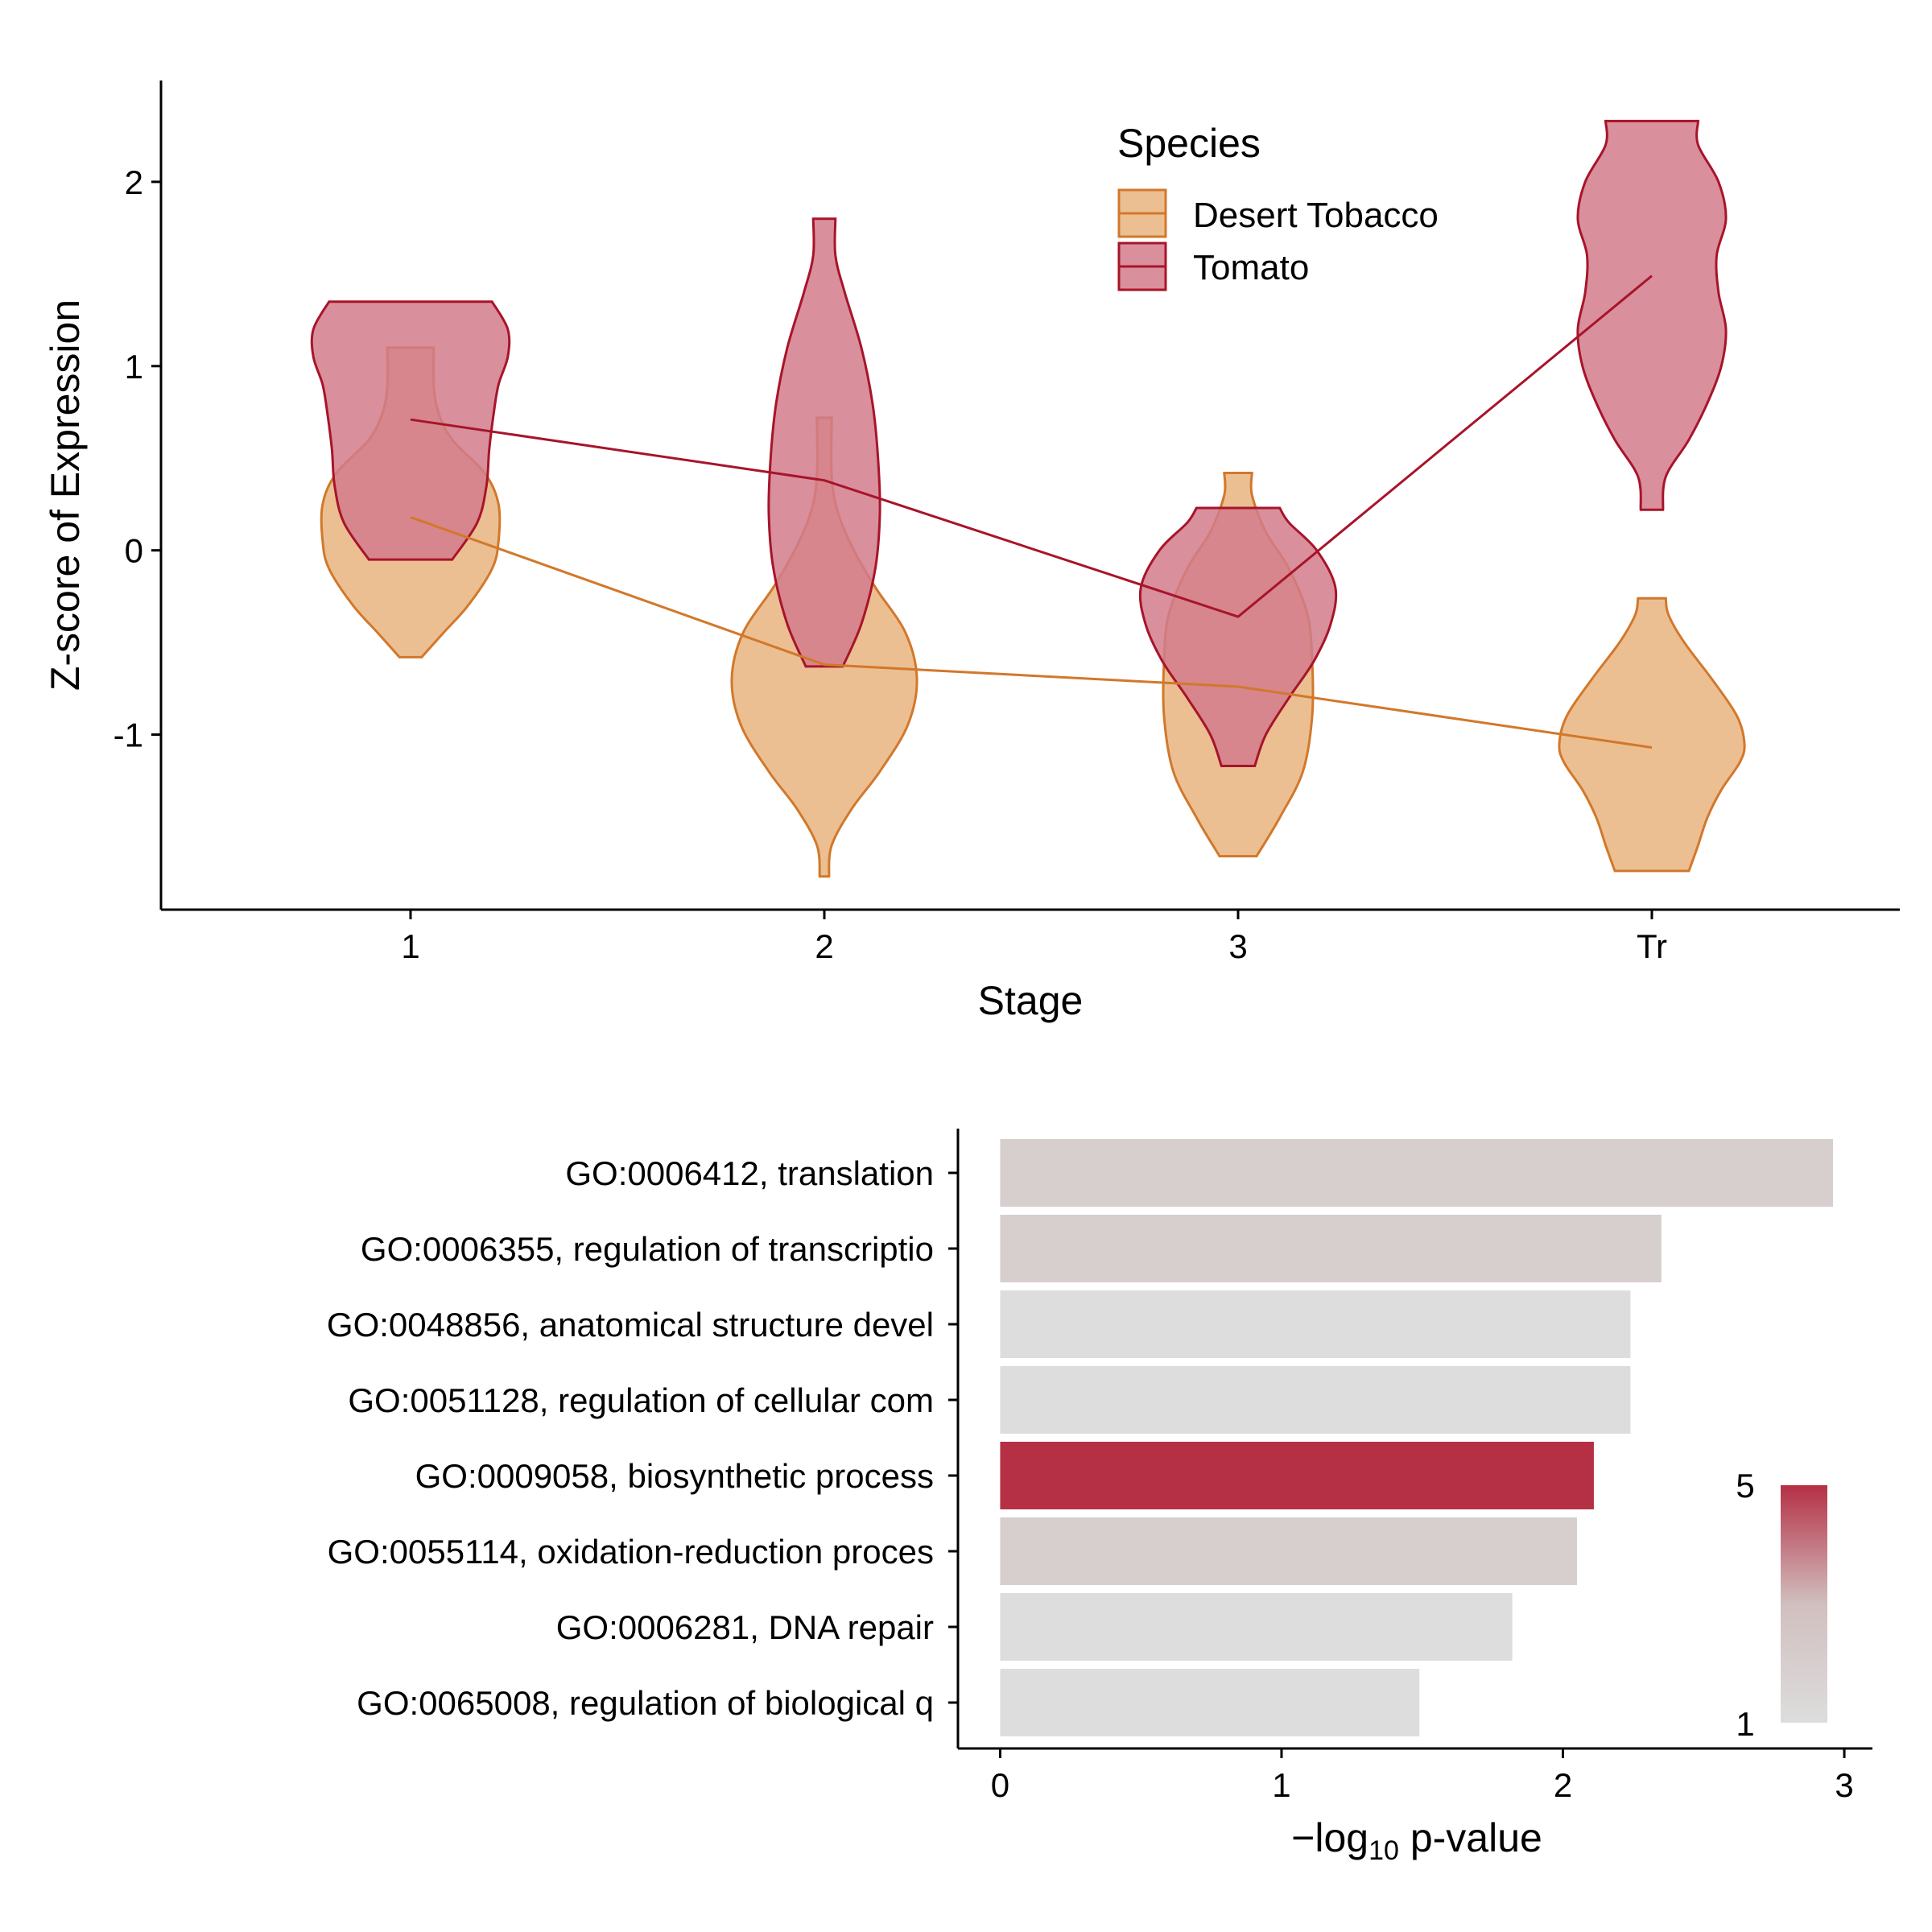 Image resolution: width=1932 pixels, height=1932 pixels. I want to click on x-ticks: 1 2 3 Tr, so click(1034, 937).